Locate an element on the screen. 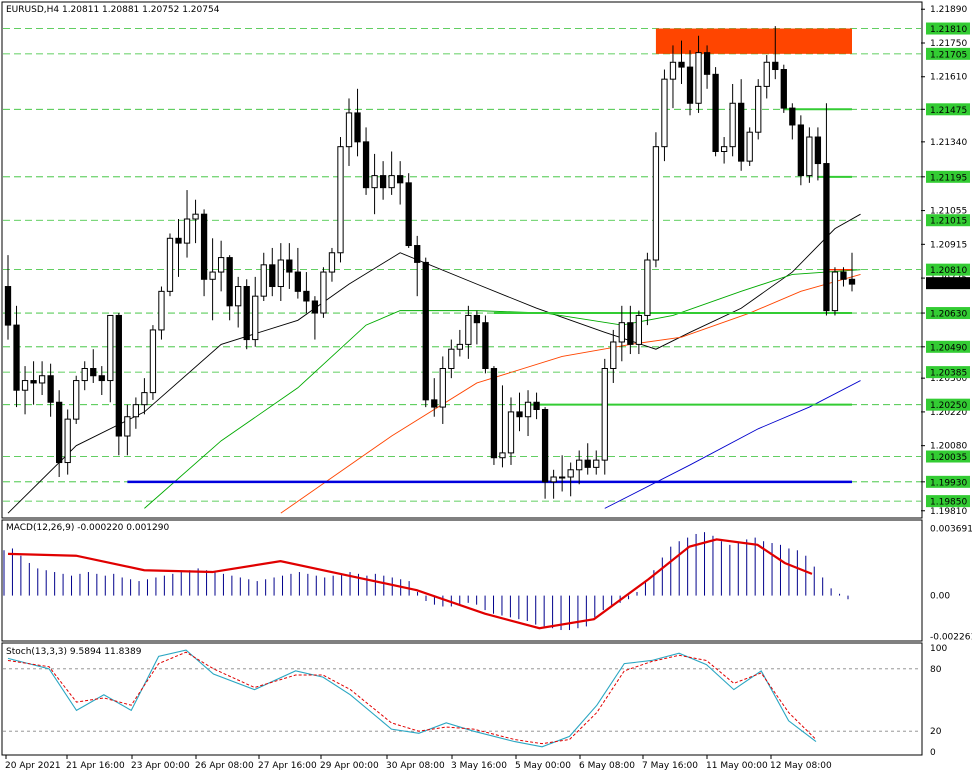 This screenshot has height=776, width=972. time-axis-label: 30 Apr 08:00 is located at coordinates (415, 766).